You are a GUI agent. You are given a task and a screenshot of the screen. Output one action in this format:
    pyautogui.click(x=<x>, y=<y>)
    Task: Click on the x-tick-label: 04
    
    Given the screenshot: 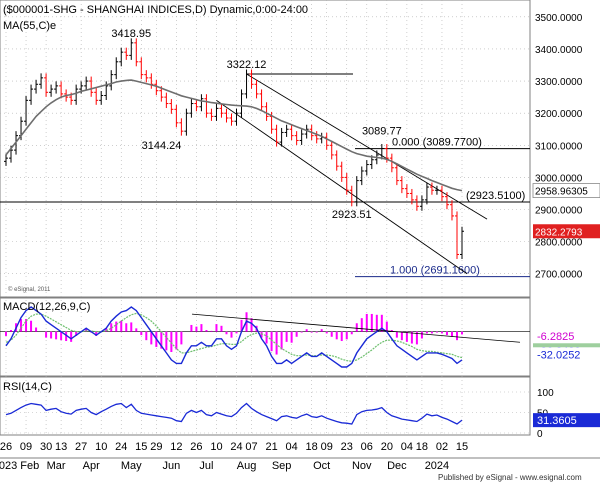 What is the action you would take?
    pyautogui.click(x=407, y=447)
    